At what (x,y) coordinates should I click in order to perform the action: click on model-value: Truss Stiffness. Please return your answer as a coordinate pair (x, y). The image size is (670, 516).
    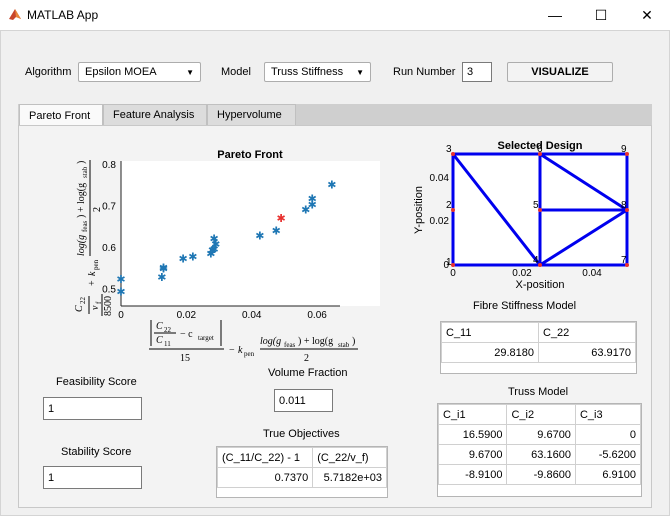
    Looking at the image, I should click on (307, 72).